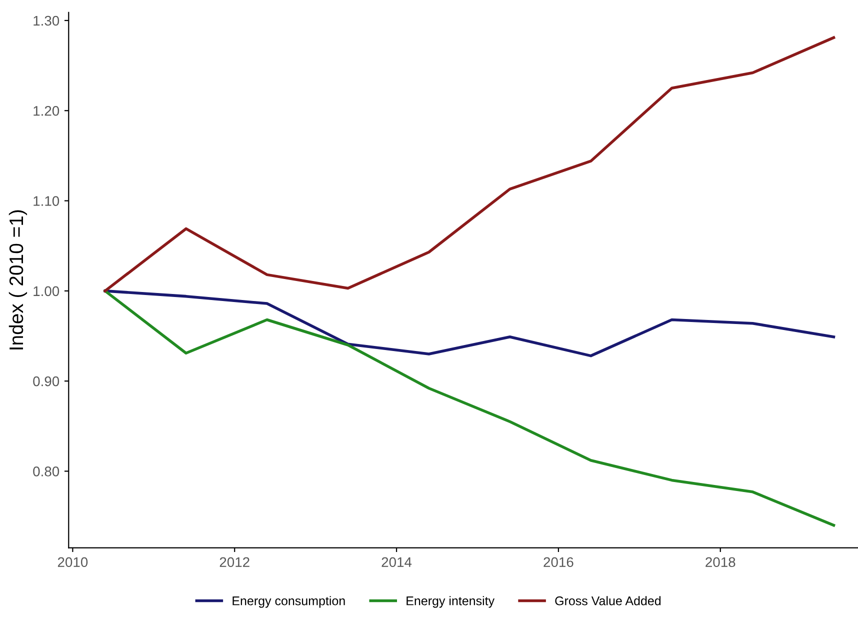 The height and width of the screenshot is (619, 858). Describe the element at coordinates (47, 201) in the screenshot. I see `y-tick-label: 1.10` at that location.